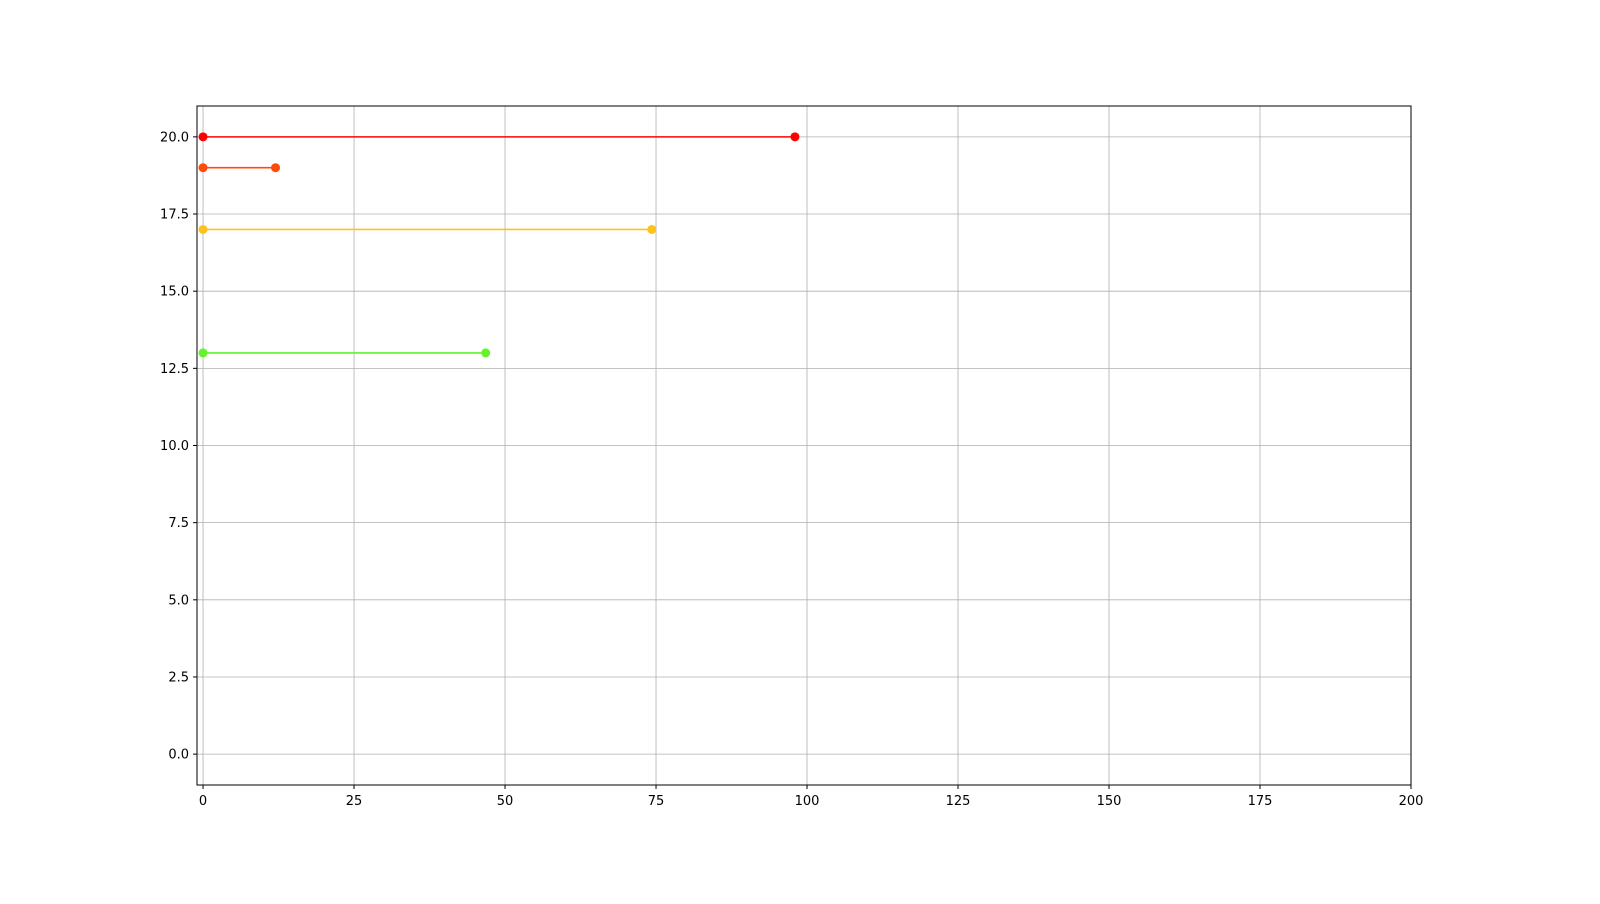 Image resolution: width=1600 pixels, height=904 pixels. What do you see at coordinates (174, 137) in the screenshot?
I see `y-tick-label: 20.0` at bounding box center [174, 137].